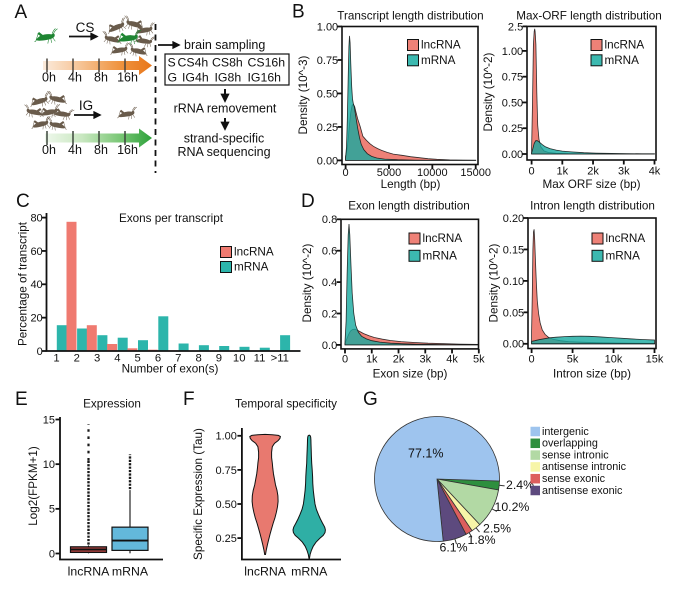  Describe the element at coordinates (225, 505) in the screenshot. I see `temporal_specificity-y-tick-label: 0.50` at that location.